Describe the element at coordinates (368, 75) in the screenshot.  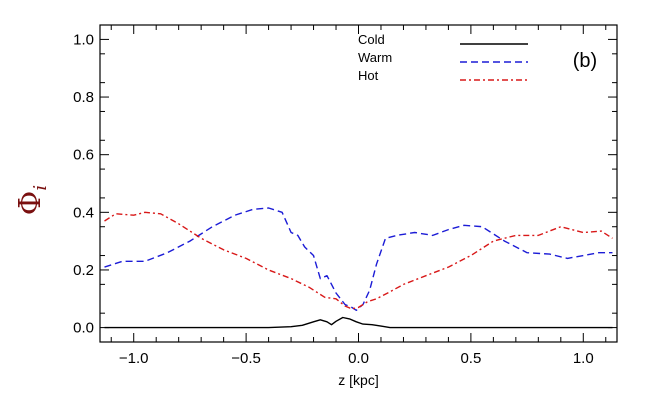
I see `legend-label-hot: Hot` at that location.